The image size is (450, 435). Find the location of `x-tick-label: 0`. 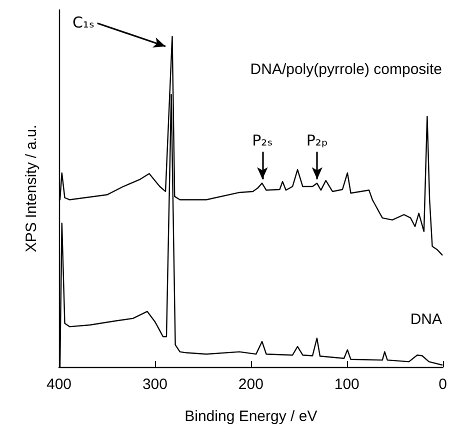

x-tick-label: 0 is located at coordinates (442, 384).